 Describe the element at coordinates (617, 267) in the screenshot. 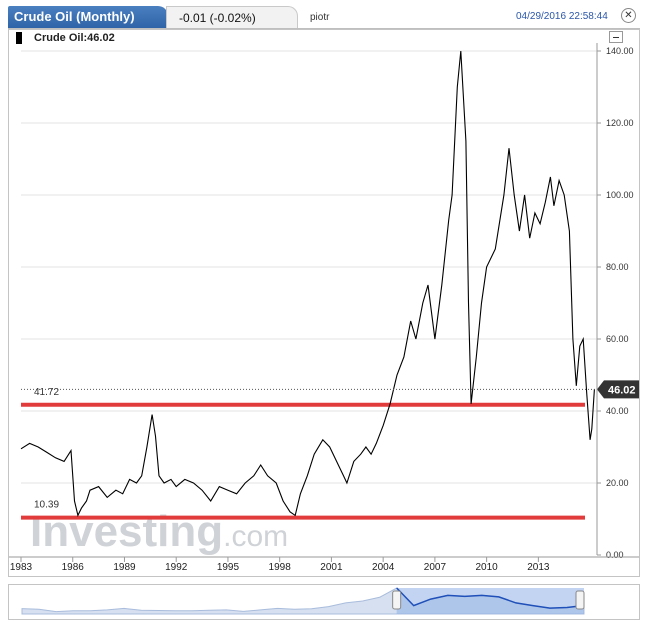

I see `y-tick-label: 80.00` at that location.